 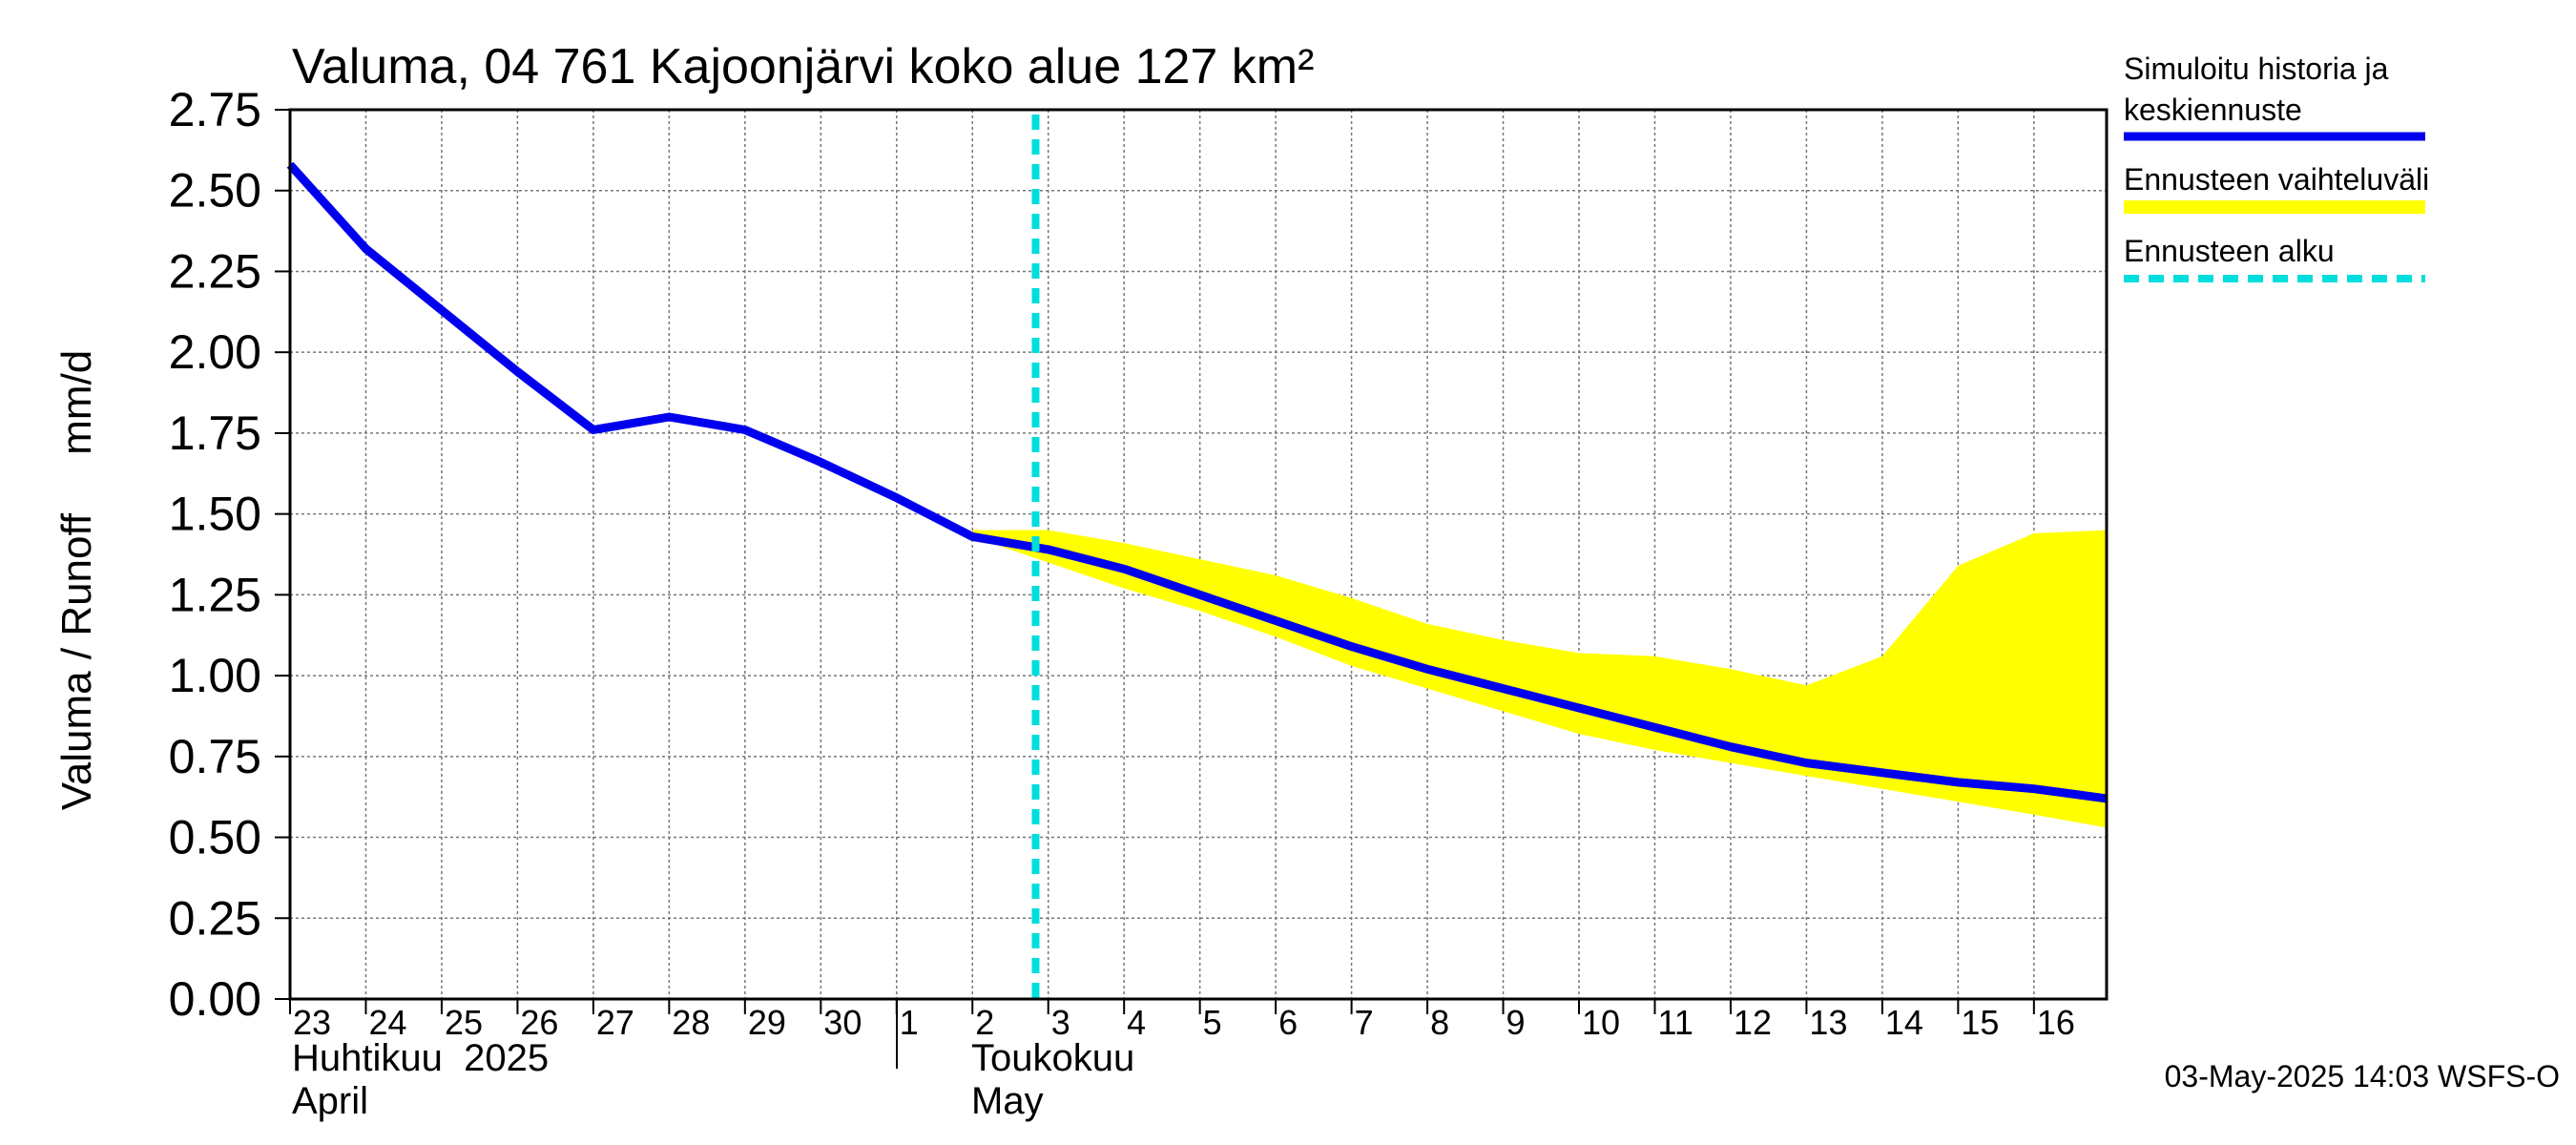 I want to click on x-tick-label: 27, so click(x=615, y=1022).